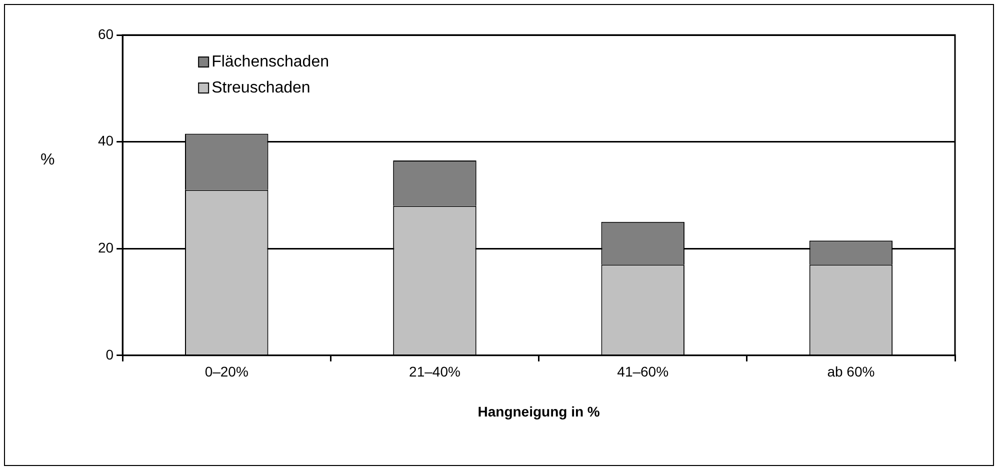 This screenshot has height=472, width=1000. Describe the element at coordinates (261, 87) in the screenshot. I see `legend-label: Streuschaden` at that location.